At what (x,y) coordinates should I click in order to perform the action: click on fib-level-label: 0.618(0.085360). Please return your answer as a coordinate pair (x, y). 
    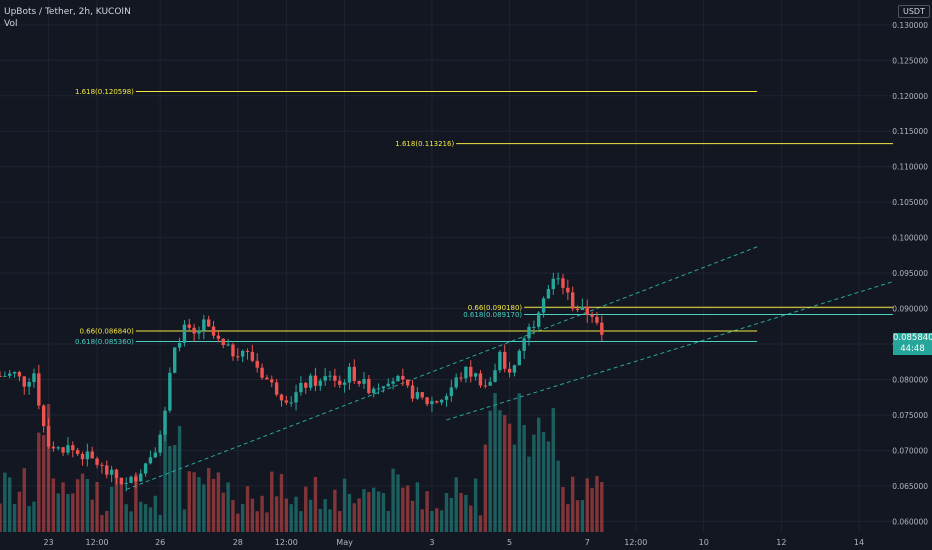
    Looking at the image, I should click on (104, 342).